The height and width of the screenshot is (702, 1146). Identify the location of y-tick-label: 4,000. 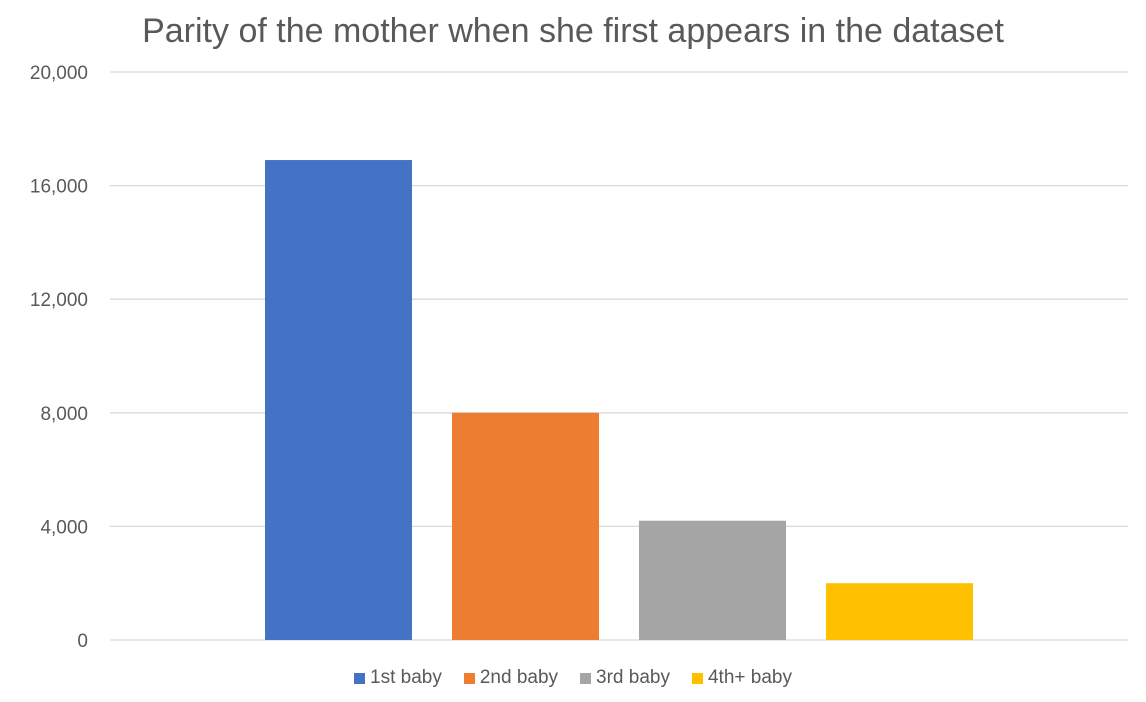
(64, 527).